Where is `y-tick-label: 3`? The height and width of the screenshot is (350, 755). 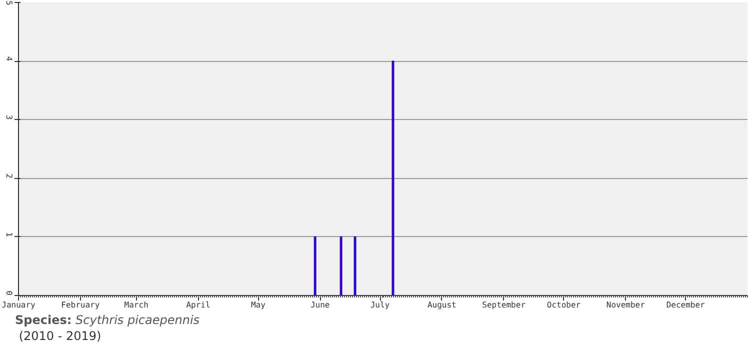 y-tick-label: 3 is located at coordinates (9, 117).